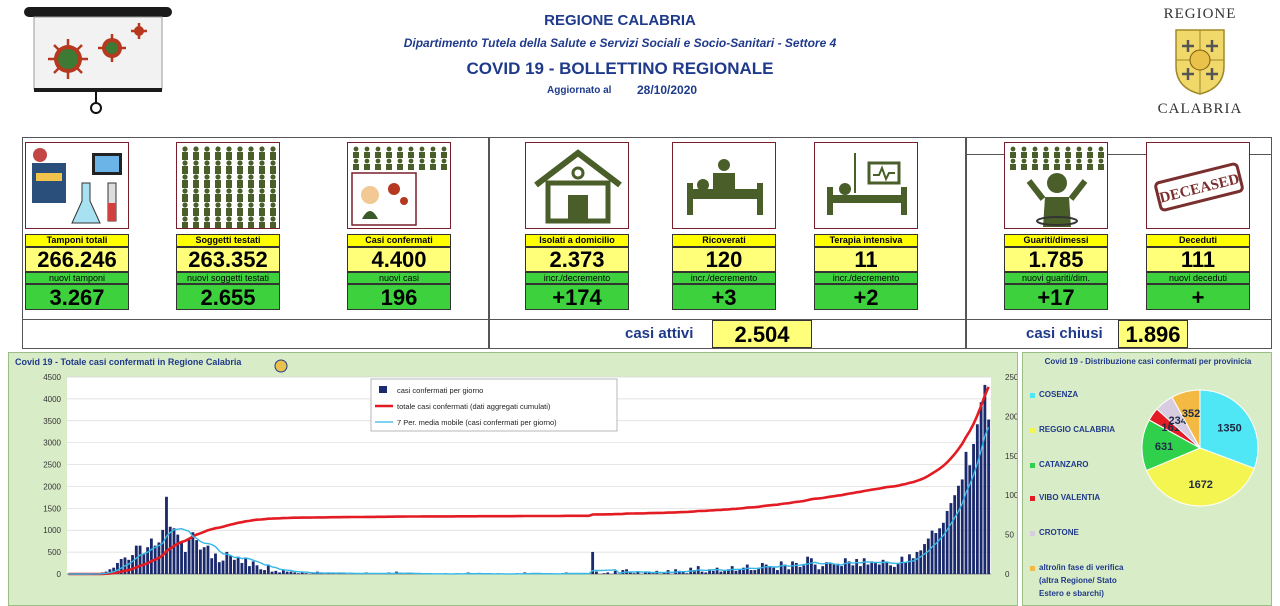 The height and width of the screenshot is (606, 1280). I want to click on legend-swatch-catanzaro, so click(1032, 465).